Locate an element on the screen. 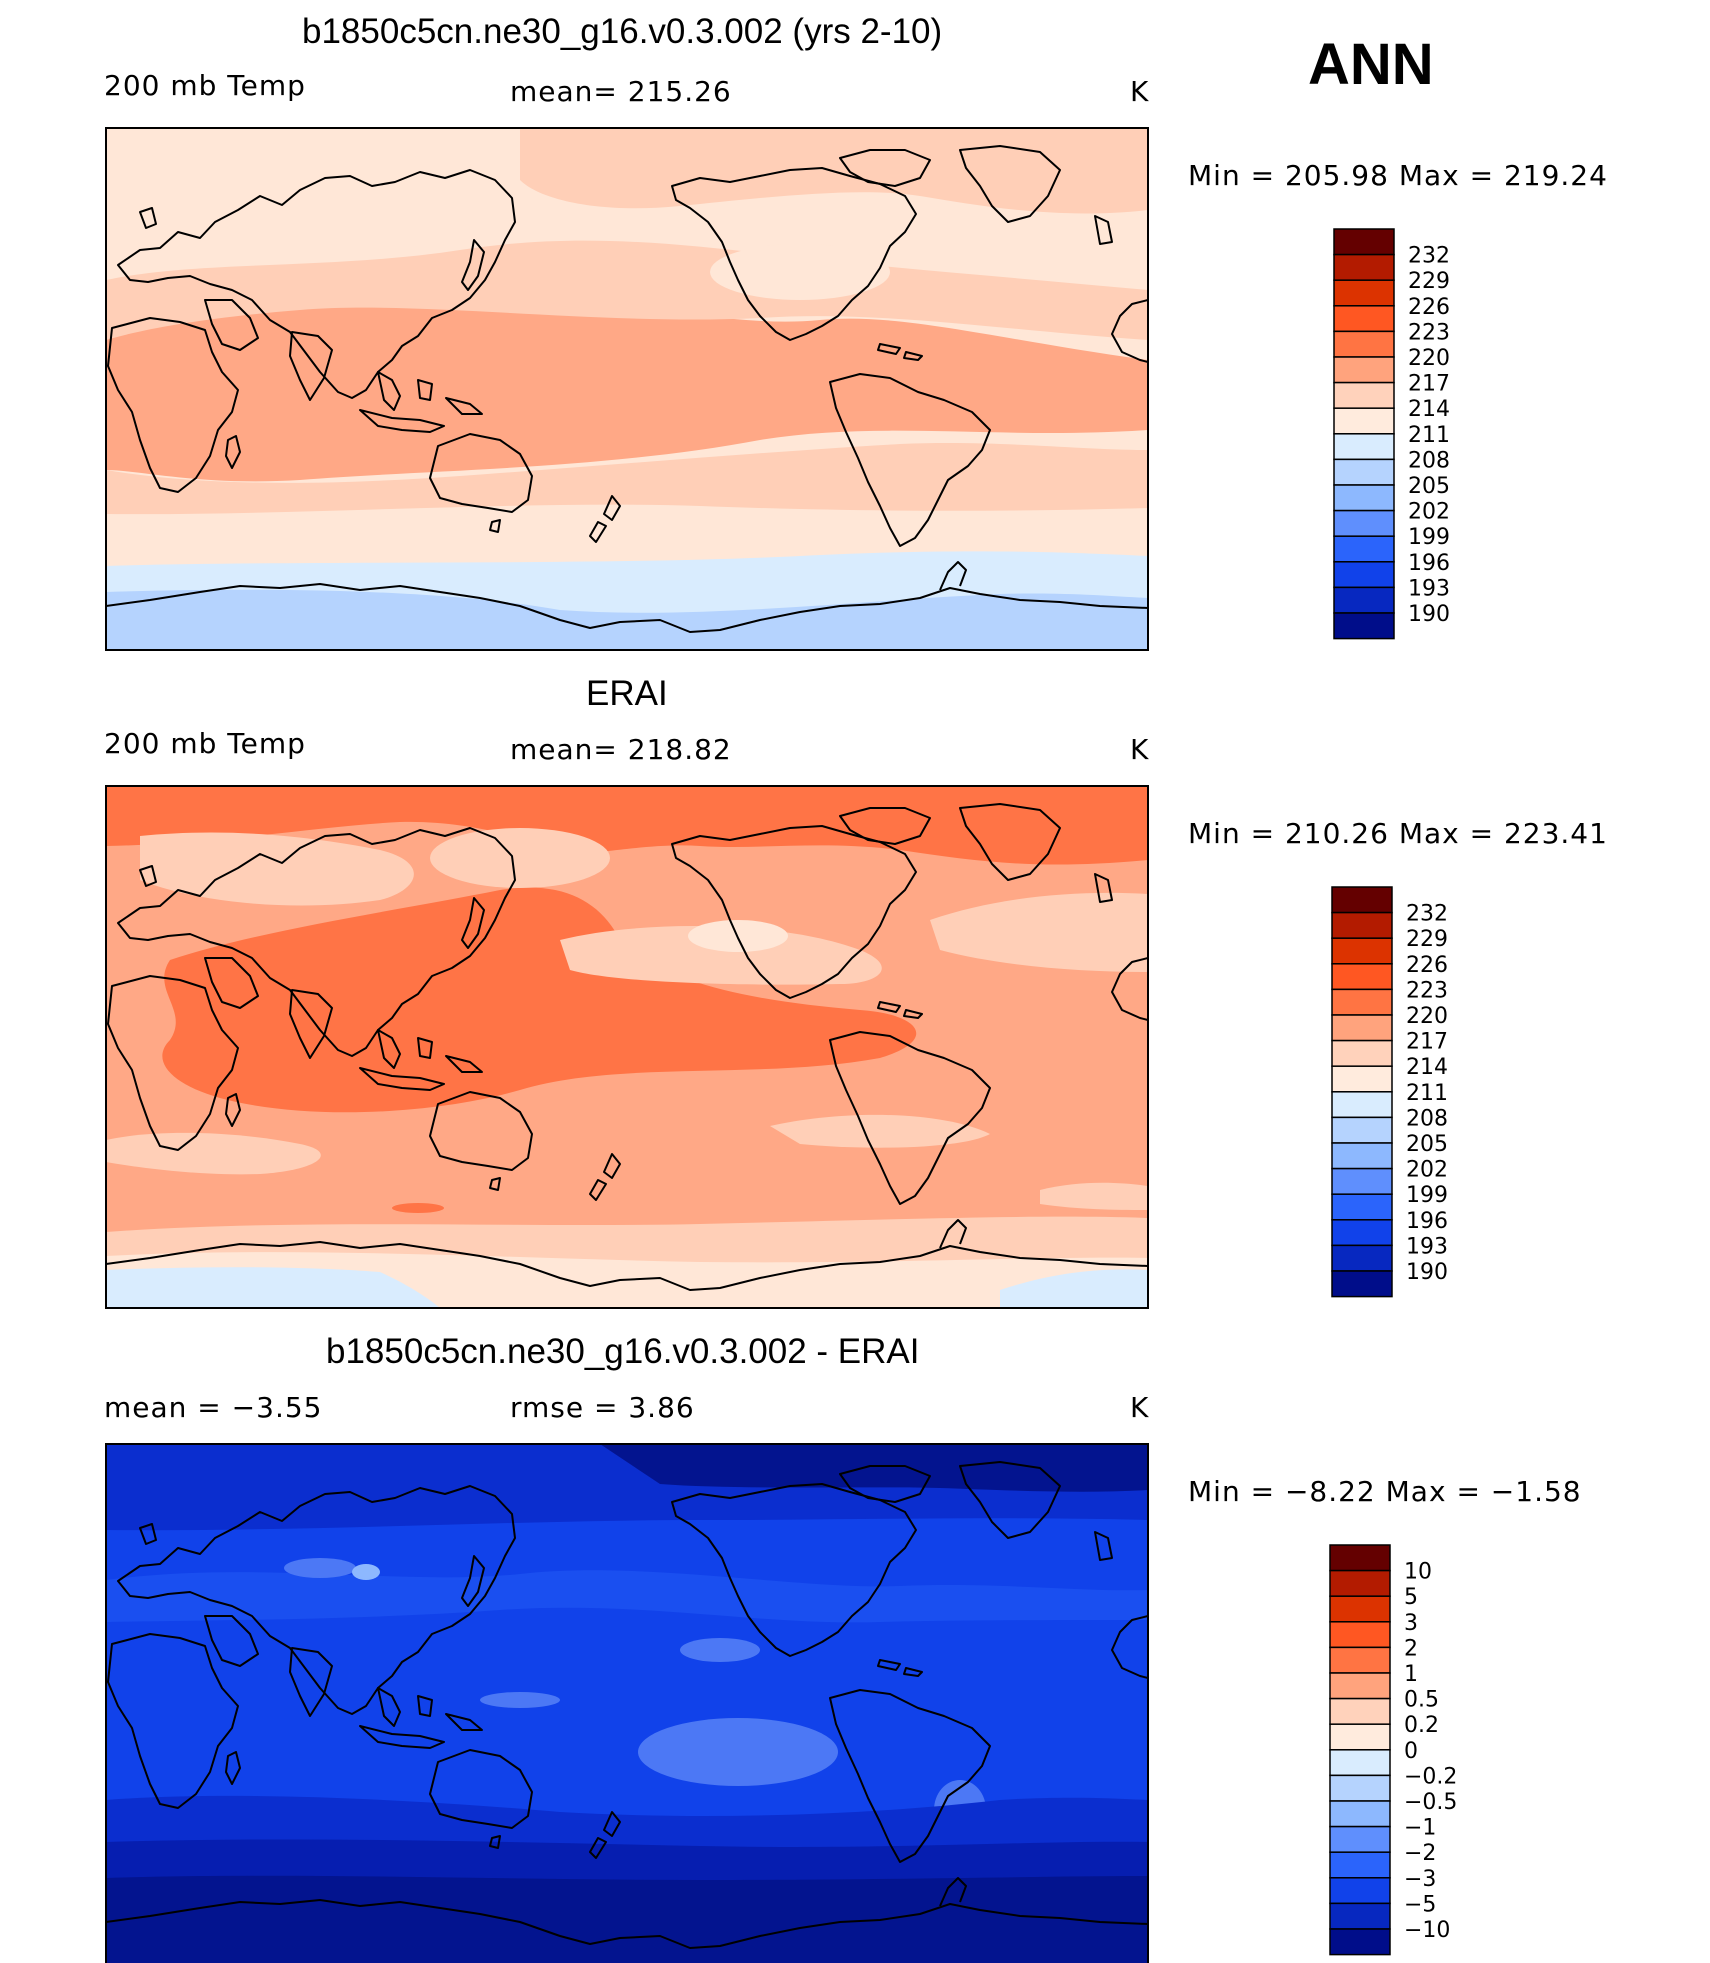 The image size is (1710, 1963). panel2-colorbar-label: 226 is located at coordinates (1427, 965).